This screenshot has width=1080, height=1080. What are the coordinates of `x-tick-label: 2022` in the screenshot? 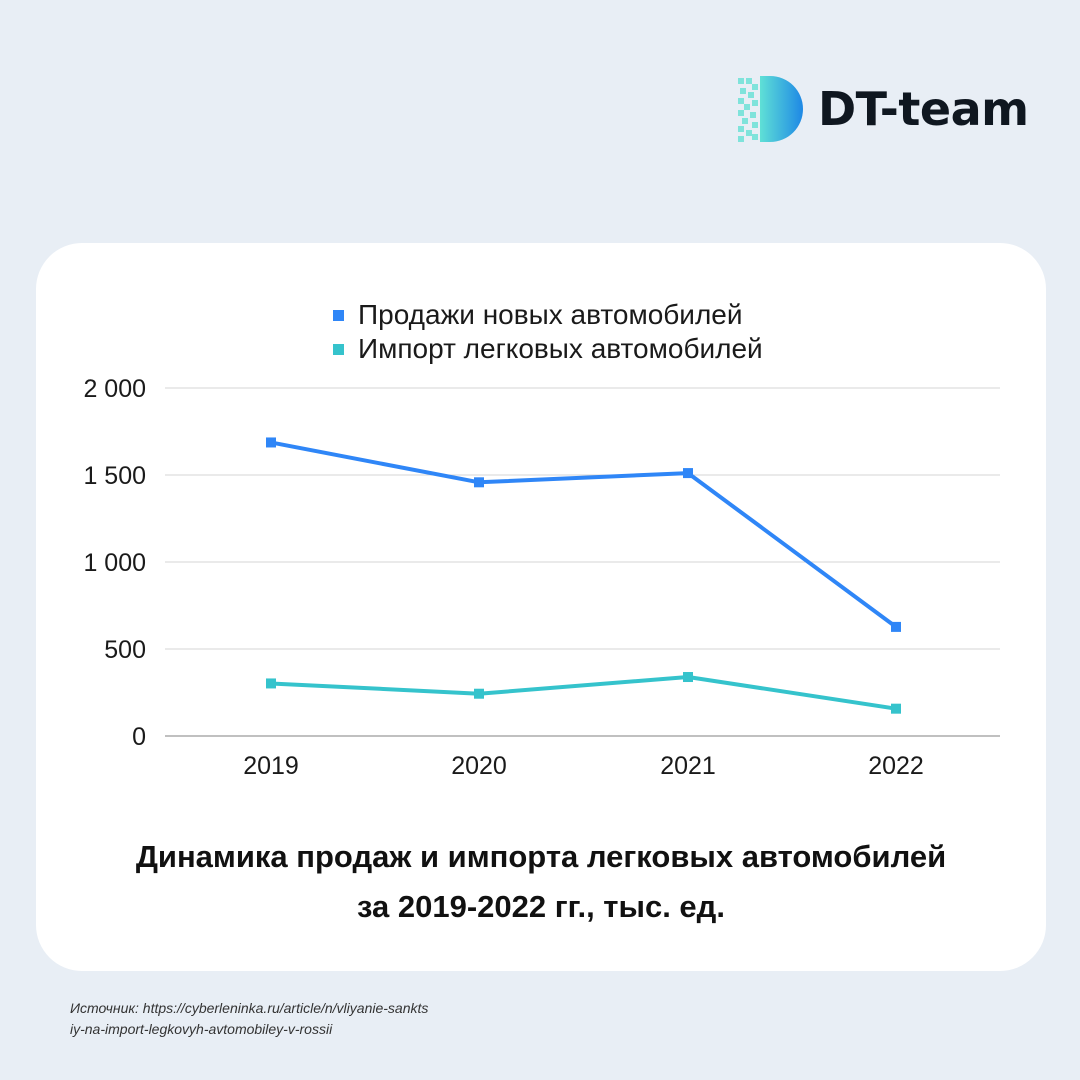 It's located at (896, 766).